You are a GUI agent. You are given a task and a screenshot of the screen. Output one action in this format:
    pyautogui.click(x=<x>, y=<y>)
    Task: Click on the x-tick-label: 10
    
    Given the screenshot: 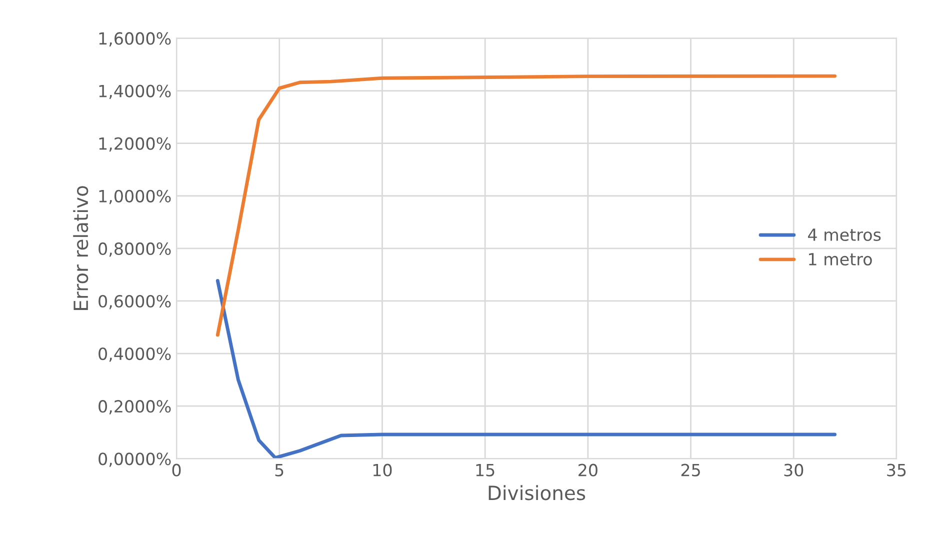 What is the action you would take?
    pyautogui.click(x=382, y=470)
    